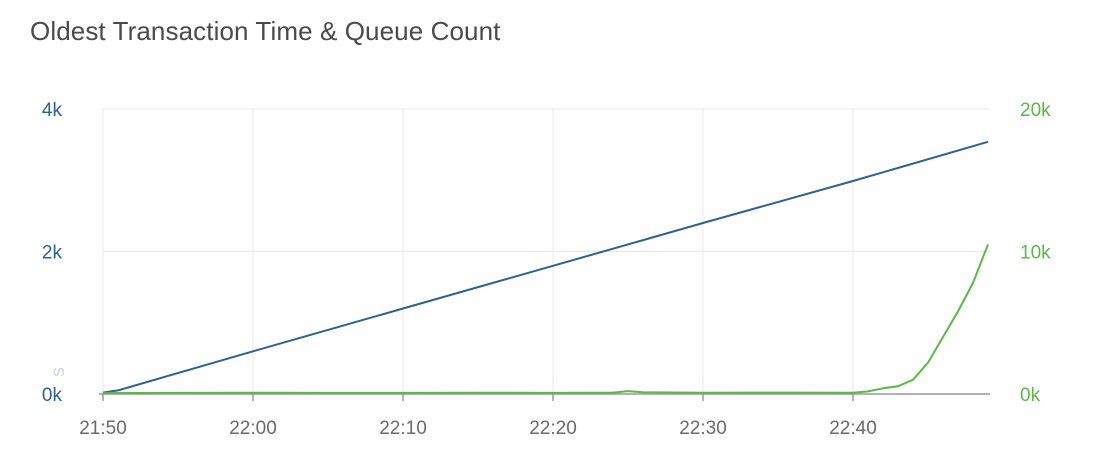  What do you see at coordinates (1030, 395) in the screenshot?
I see `y2-tick-label: 0k` at bounding box center [1030, 395].